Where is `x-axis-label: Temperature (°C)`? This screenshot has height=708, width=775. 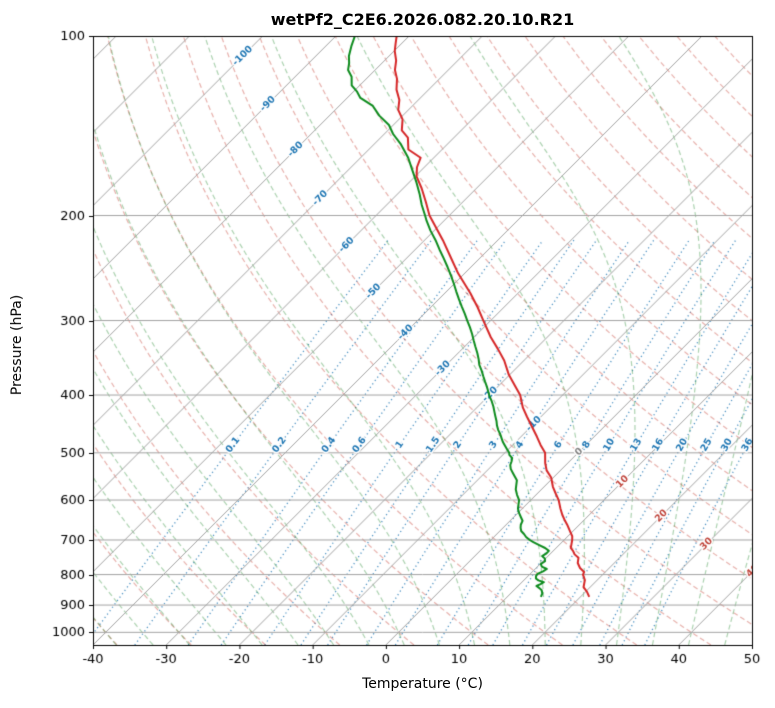
x-axis-label: Temperature (°C) is located at coordinates (422, 684).